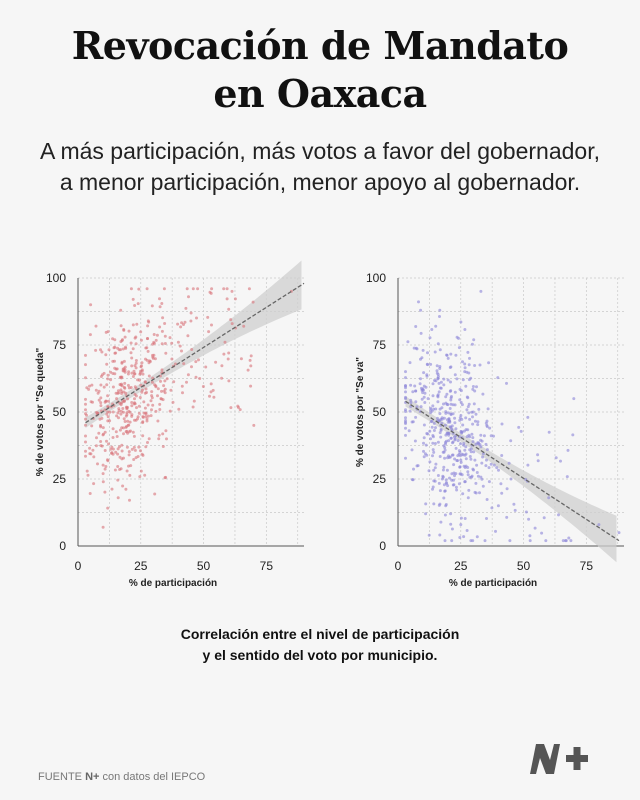 This screenshot has height=800, width=640. What do you see at coordinates (60, 345) in the screenshot?
I see `y-tick-label: 75` at bounding box center [60, 345].